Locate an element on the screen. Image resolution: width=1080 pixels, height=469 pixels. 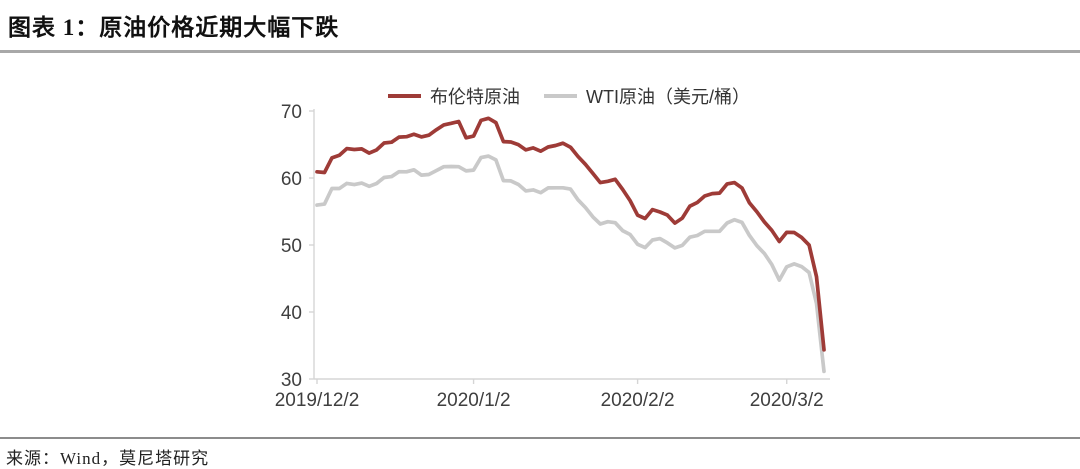
legend-wti-label: WTI原油（美元/桶） is located at coordinates (668, 97).